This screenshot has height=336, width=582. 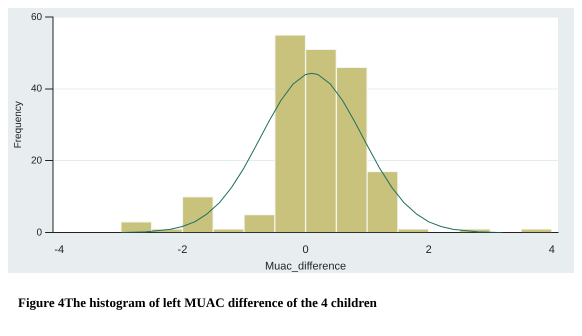 What do you see at coordinates (183, 250) in the screenshot?
I see `x-tick-label: -2` at bounding box center [183, 250].